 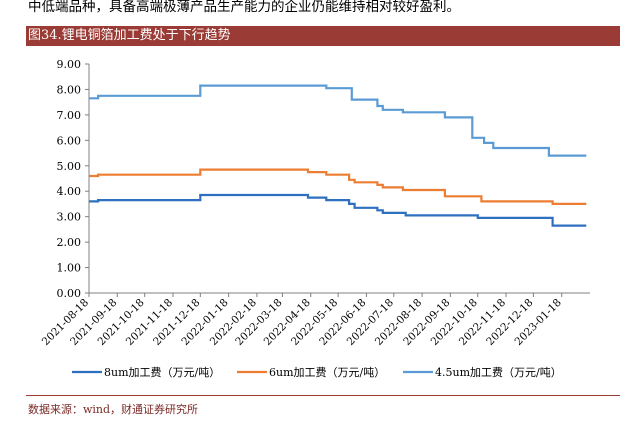 I want to click on y-tick-label: 5.00, so click(x=69, y=166).